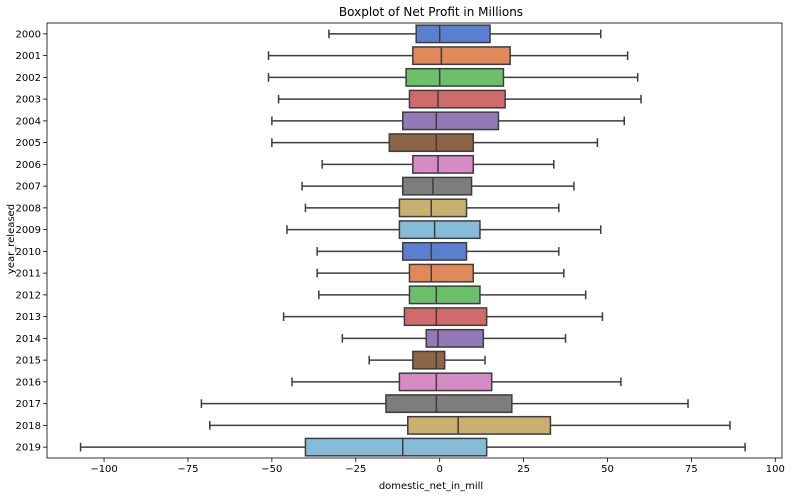 This screenshot has height=497, width=793. Describe the element at coordinates (28, 361) in the screenshot. I see `y-tick-label: 2015` at that location.